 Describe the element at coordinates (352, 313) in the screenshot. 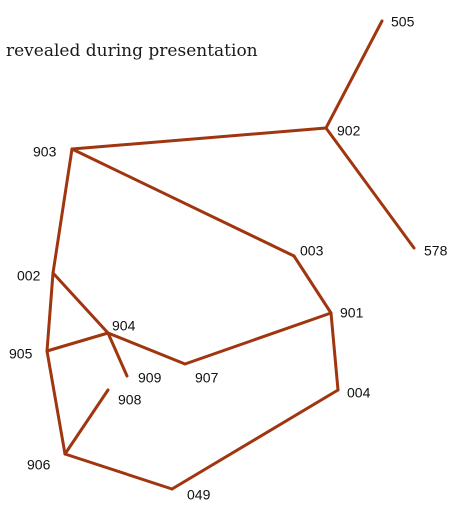

I see `node-label-901: 901` at that location.